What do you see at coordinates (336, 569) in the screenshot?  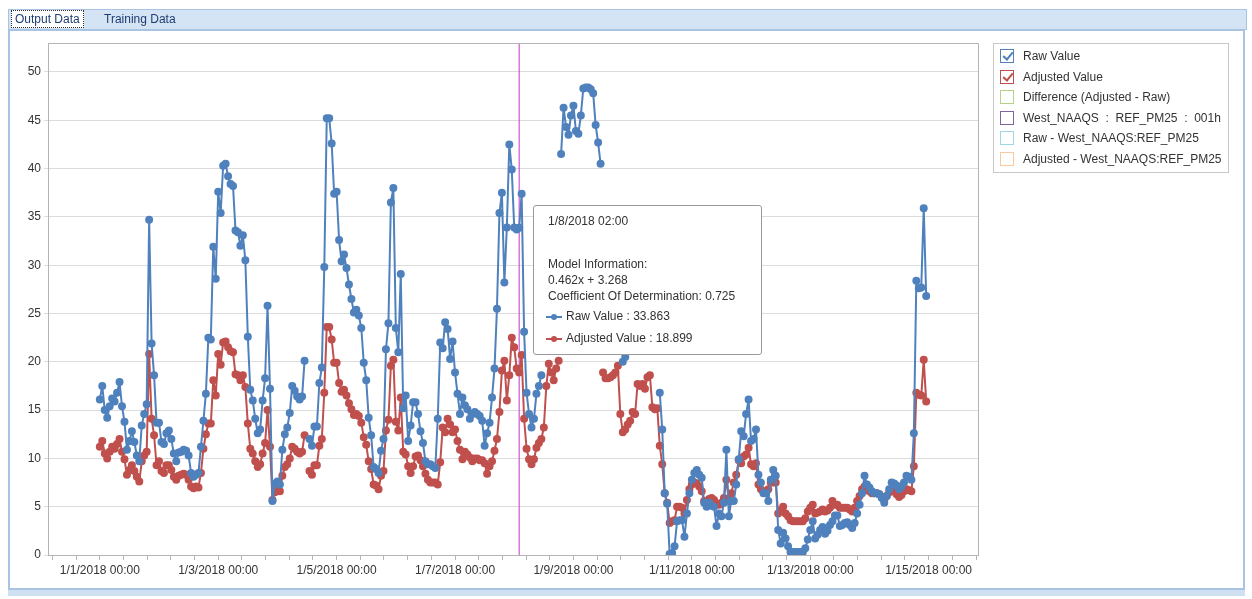 I see `x-tick-label: 1/5/2018 00:00` at bounding box center [336, 569].